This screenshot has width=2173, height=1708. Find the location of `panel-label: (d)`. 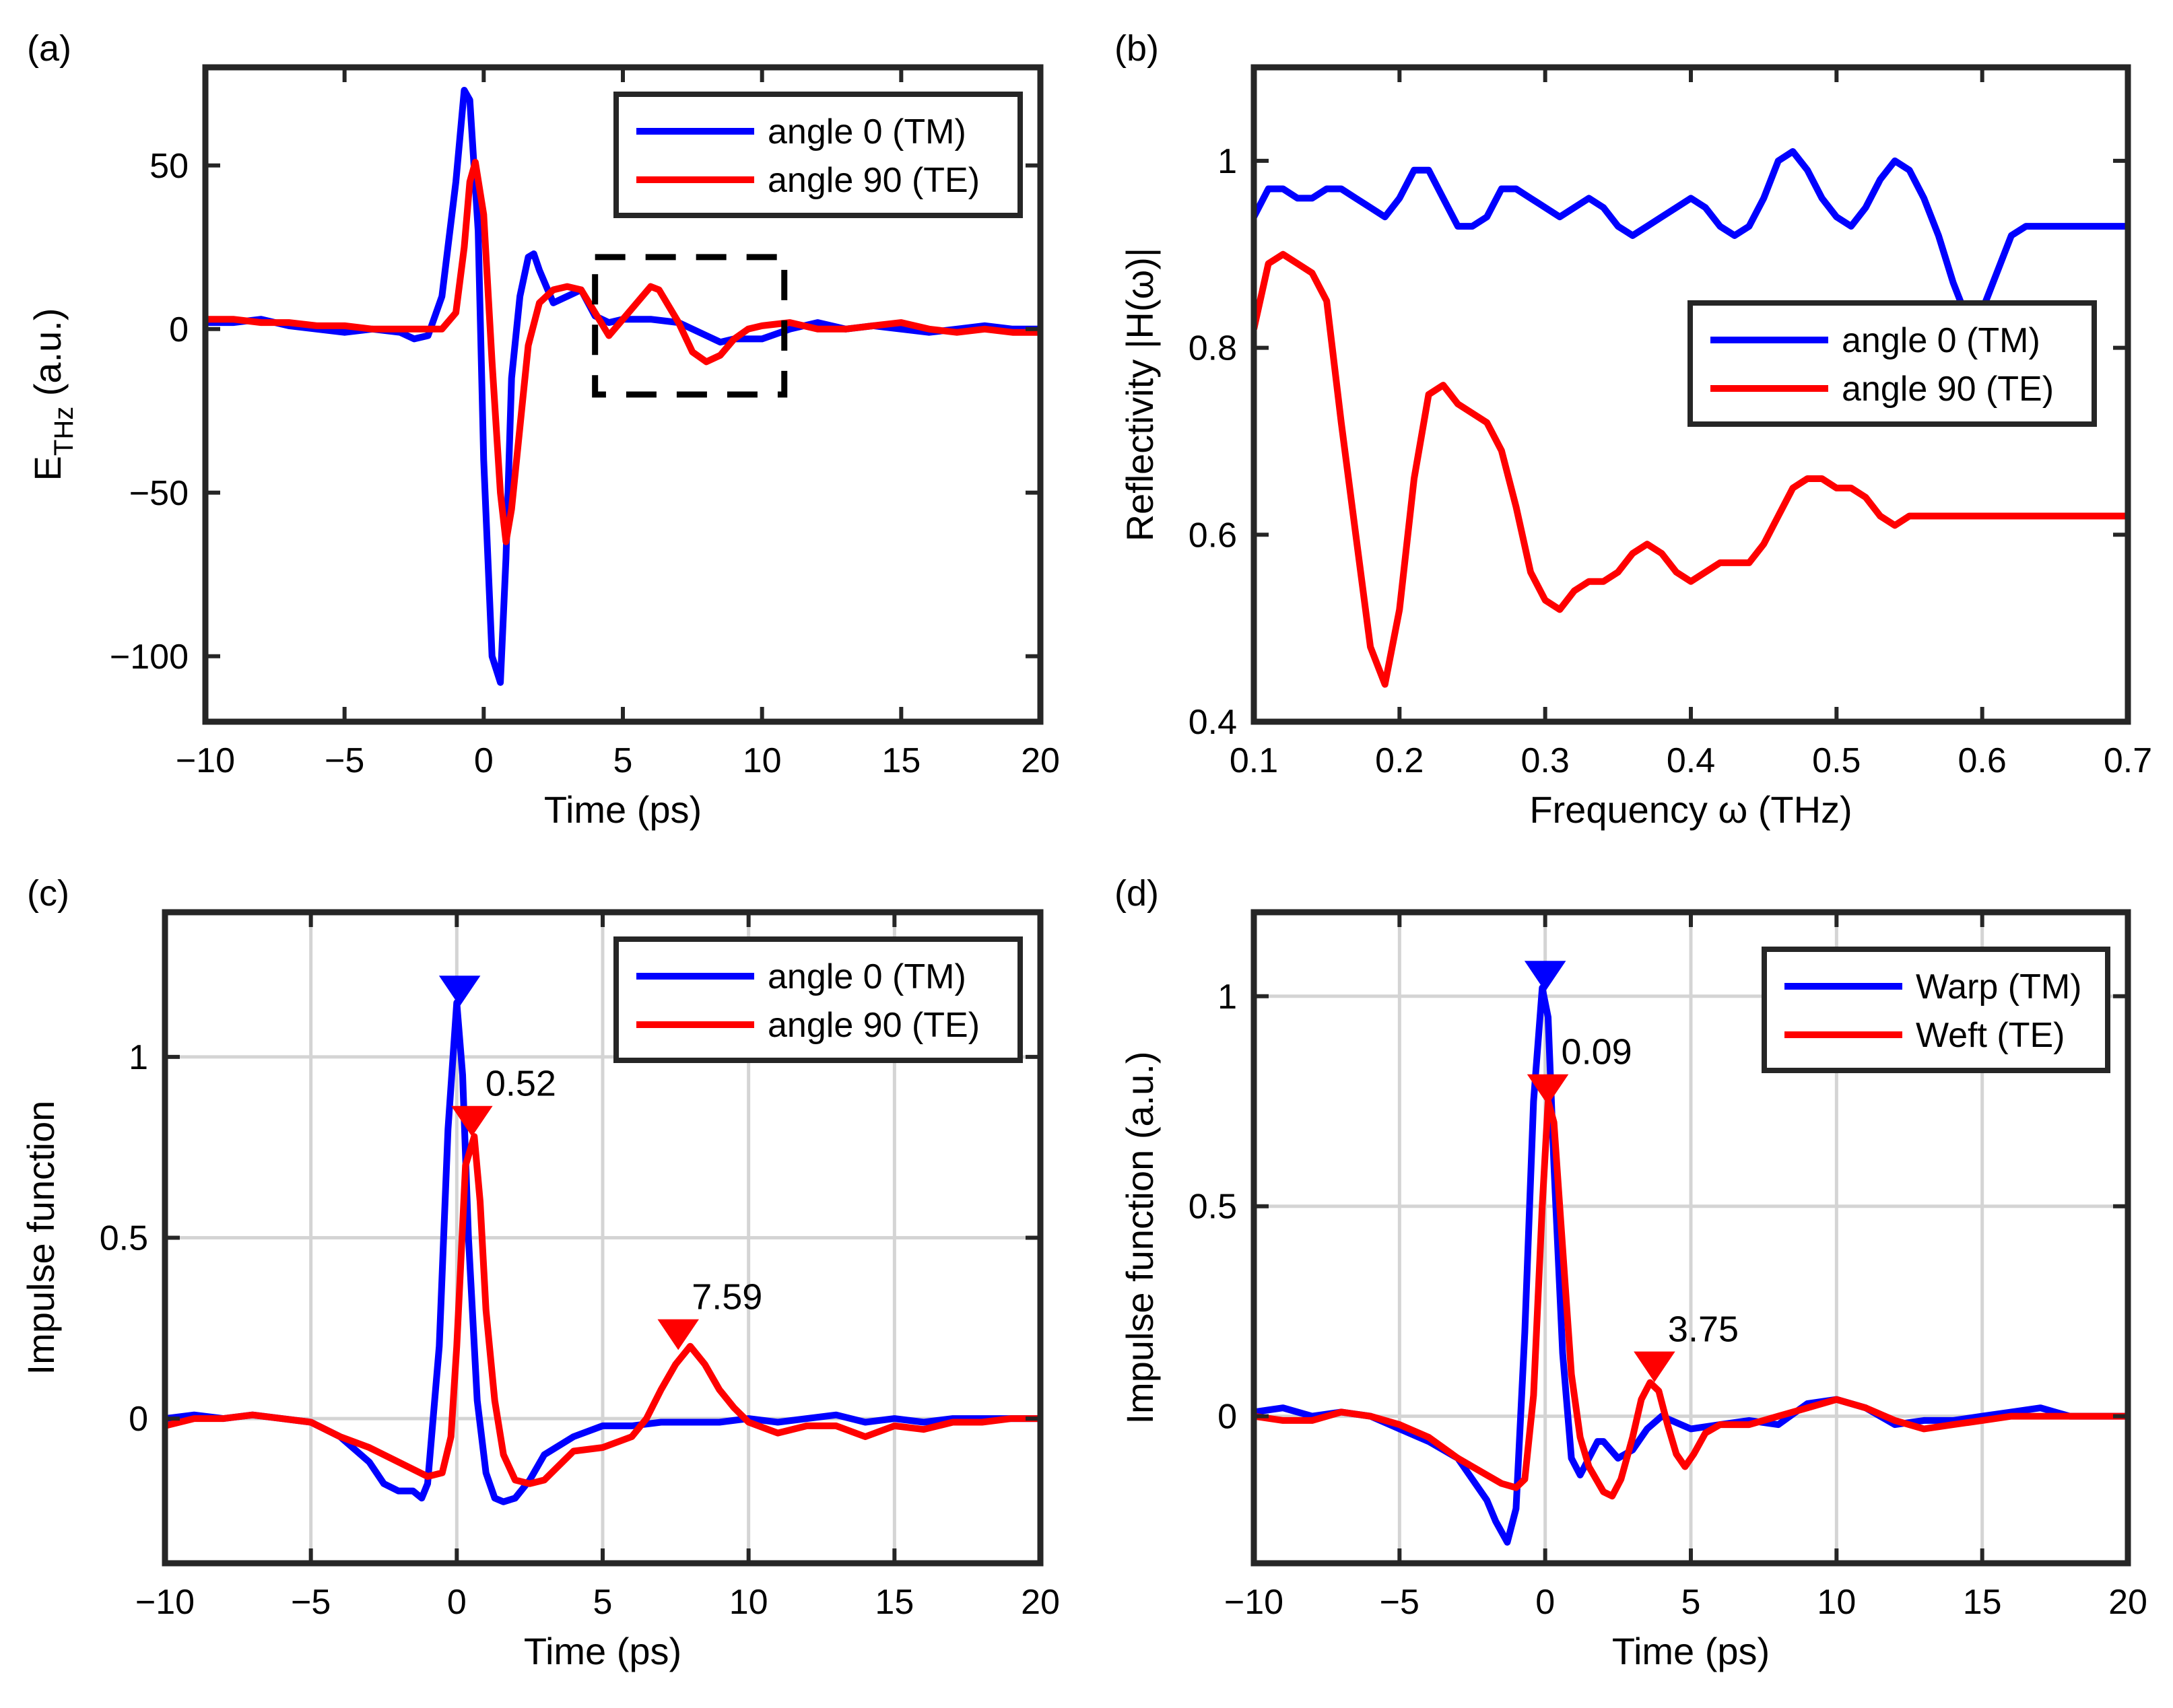

panel-label: (d) is located at coordinates (1136, 893).